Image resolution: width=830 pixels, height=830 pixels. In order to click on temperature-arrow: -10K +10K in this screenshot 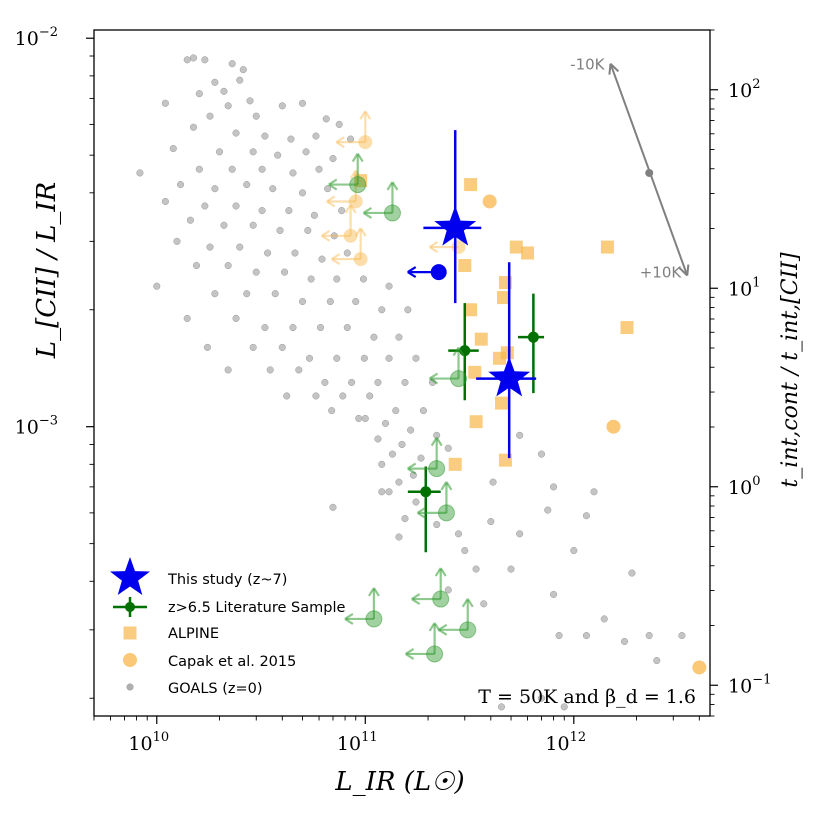, I will do `click(630, 169)`.